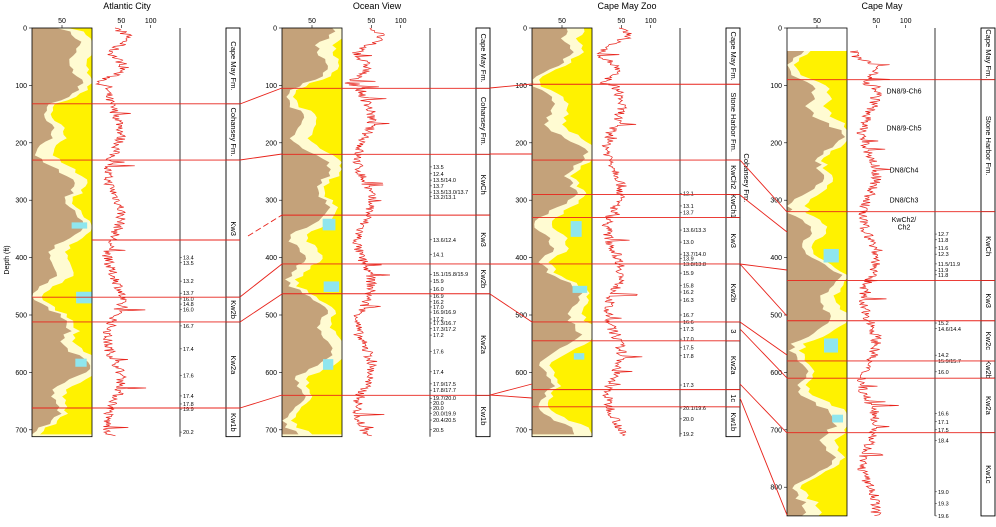  Describe the element at coordinates (377, 6) in the screenshot. I see `well-title: Ocean View` at that location.